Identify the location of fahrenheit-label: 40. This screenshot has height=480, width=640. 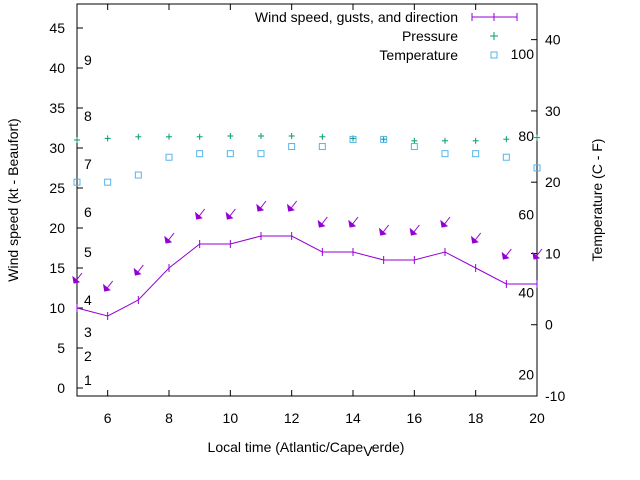
(526, 293).